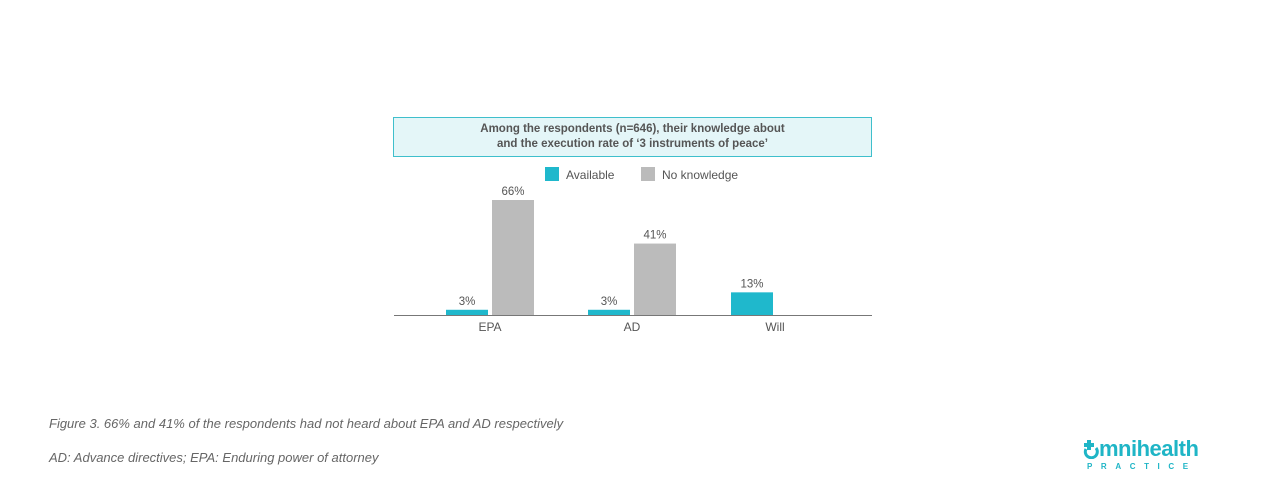 This screenshot has width=1266, height=494. Describe the element at coordinates (654, 236) in the screenshot. I see `data-label-ad-no-knowledge: 41%` at that location.